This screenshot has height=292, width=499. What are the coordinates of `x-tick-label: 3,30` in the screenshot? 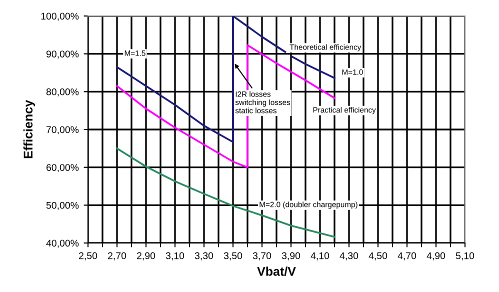 It's located at (204, 256).